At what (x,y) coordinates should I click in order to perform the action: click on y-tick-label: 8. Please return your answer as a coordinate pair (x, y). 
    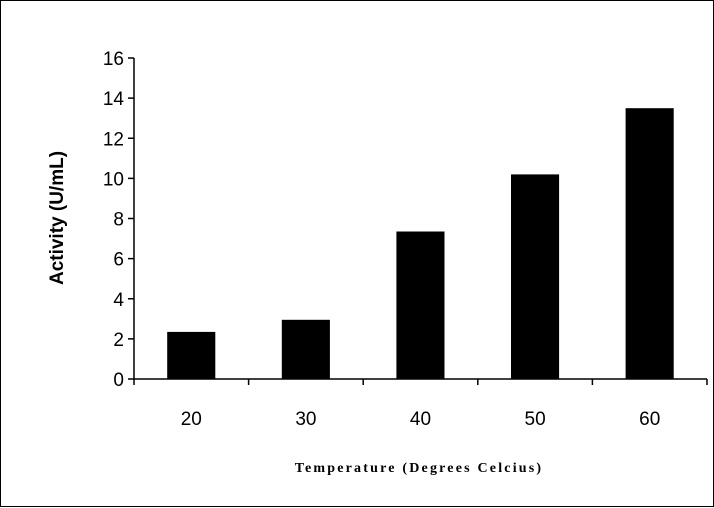
    Looking at the image, I should click on (118, 220).